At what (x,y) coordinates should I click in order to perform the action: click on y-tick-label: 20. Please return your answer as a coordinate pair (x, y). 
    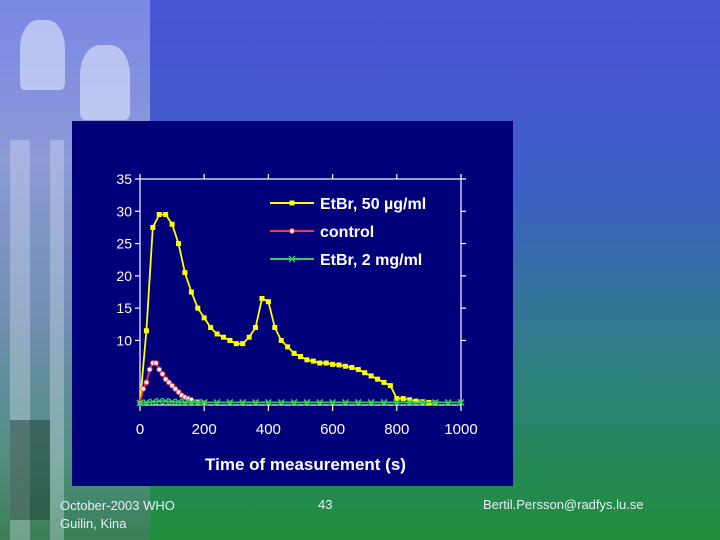
    Looking at the image, I should click on (124, 276).